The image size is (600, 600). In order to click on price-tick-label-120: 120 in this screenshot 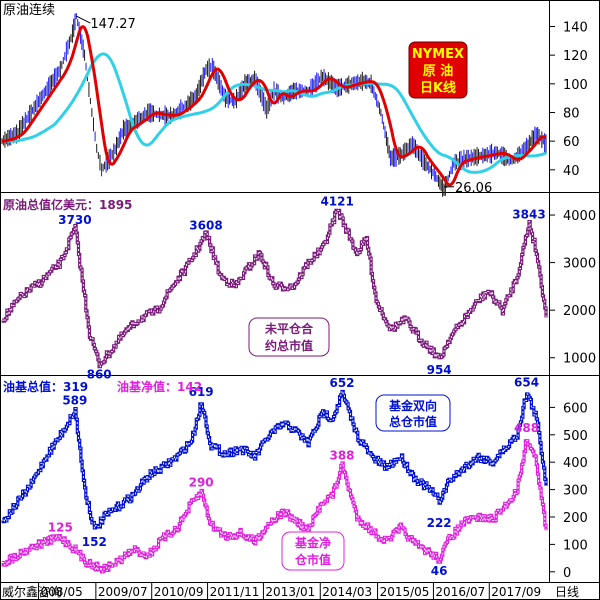, I will do `click(575, 56)`.